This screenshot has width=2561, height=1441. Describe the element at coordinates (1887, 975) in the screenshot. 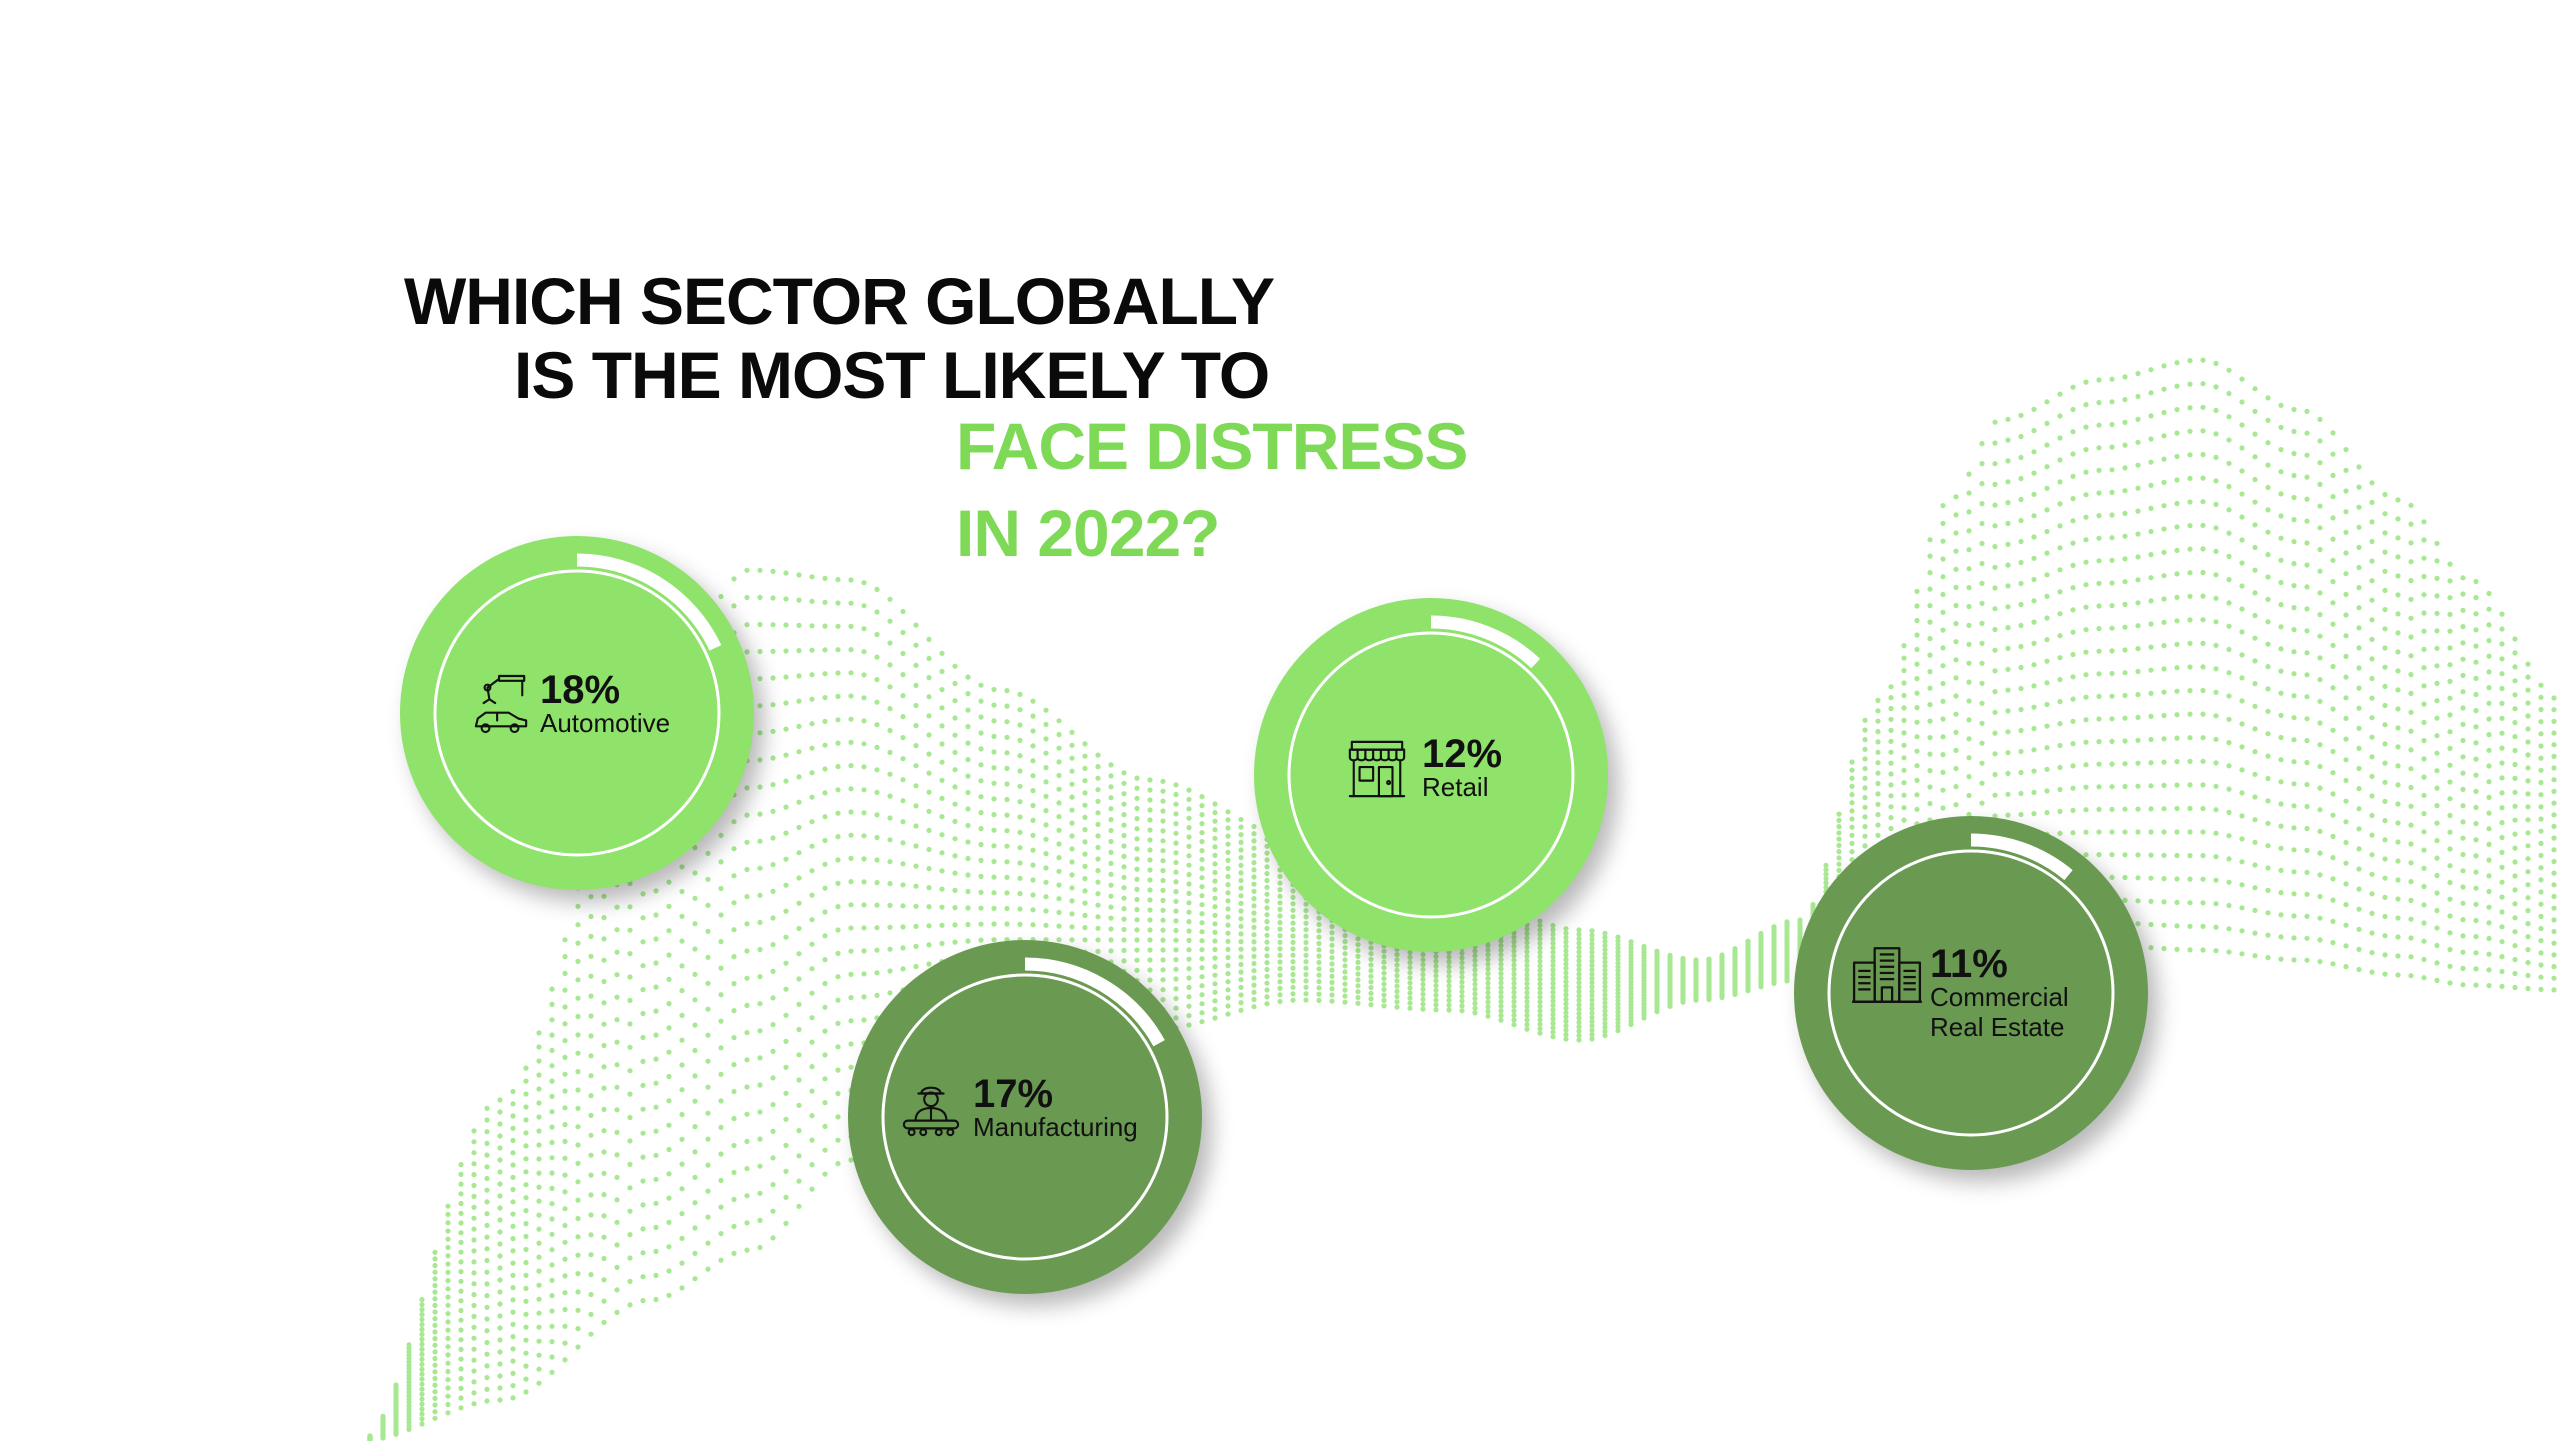

I see `office-buildings-icon` at that location.